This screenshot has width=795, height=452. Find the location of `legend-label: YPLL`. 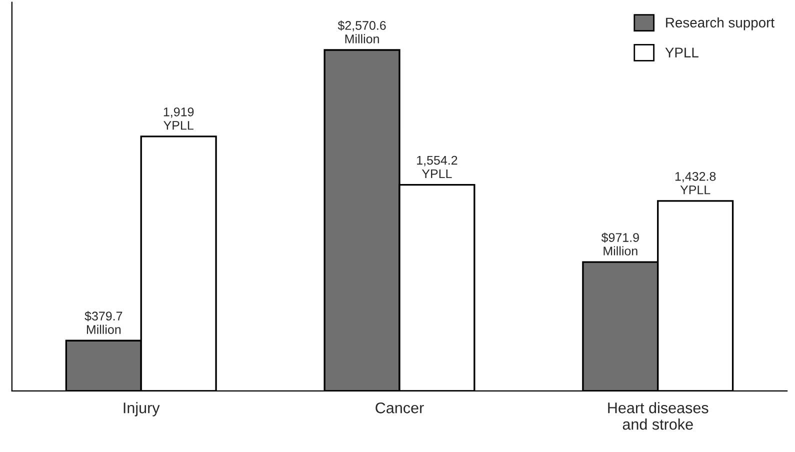

legend-label: YPLL is located at coordinates (681, 53).